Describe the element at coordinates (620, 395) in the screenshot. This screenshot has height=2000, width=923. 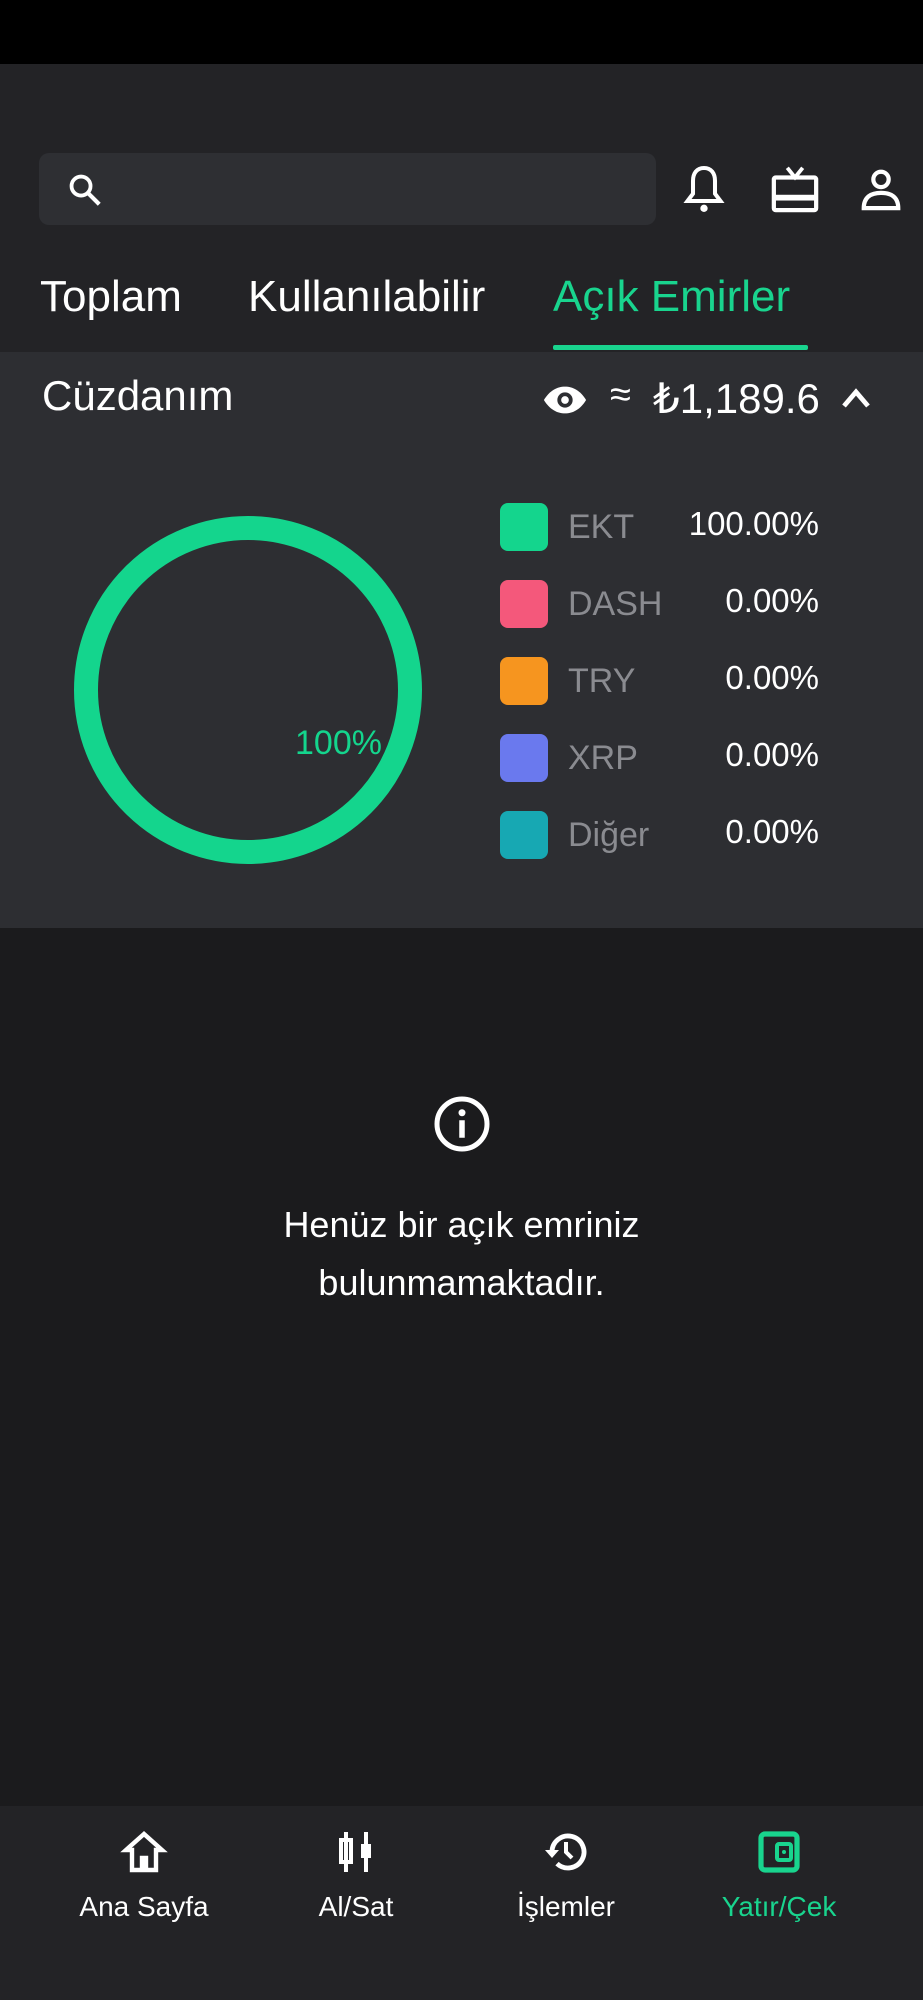
I see `approx-symbol: ≈` at that location.